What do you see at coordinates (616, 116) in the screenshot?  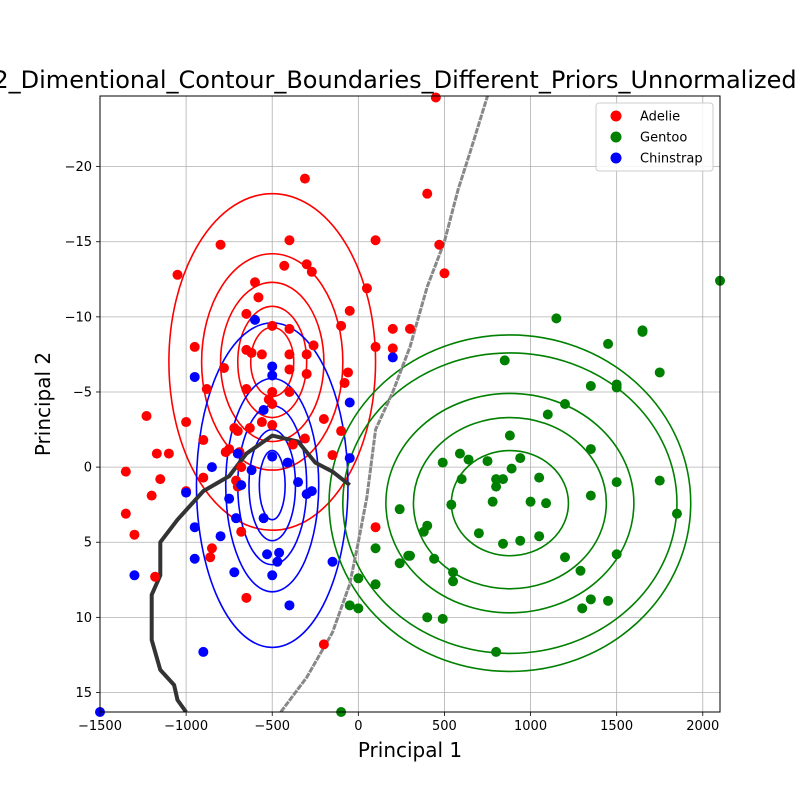 I see `adelie-legend-marker` at bounding box center [616, 116].